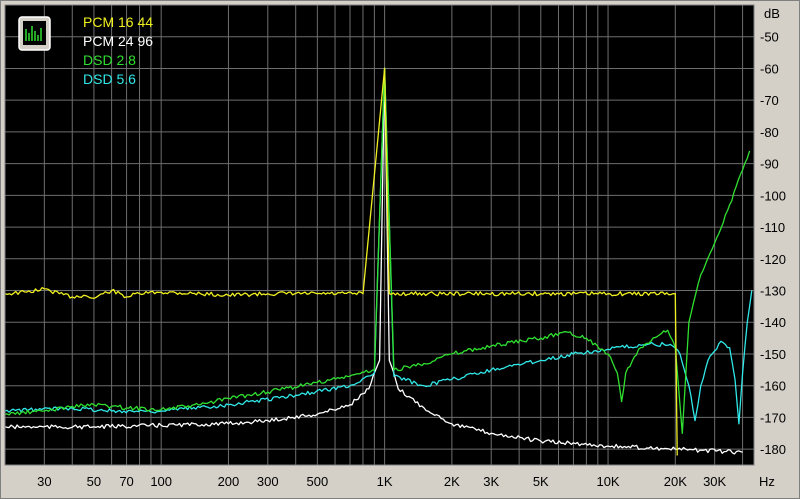 Image resolution: width=800 pixels, height=499 pixels. Describe the element at coordinates (773, 417) in the screenshot. I see `y-tick-label: -170` at that location.